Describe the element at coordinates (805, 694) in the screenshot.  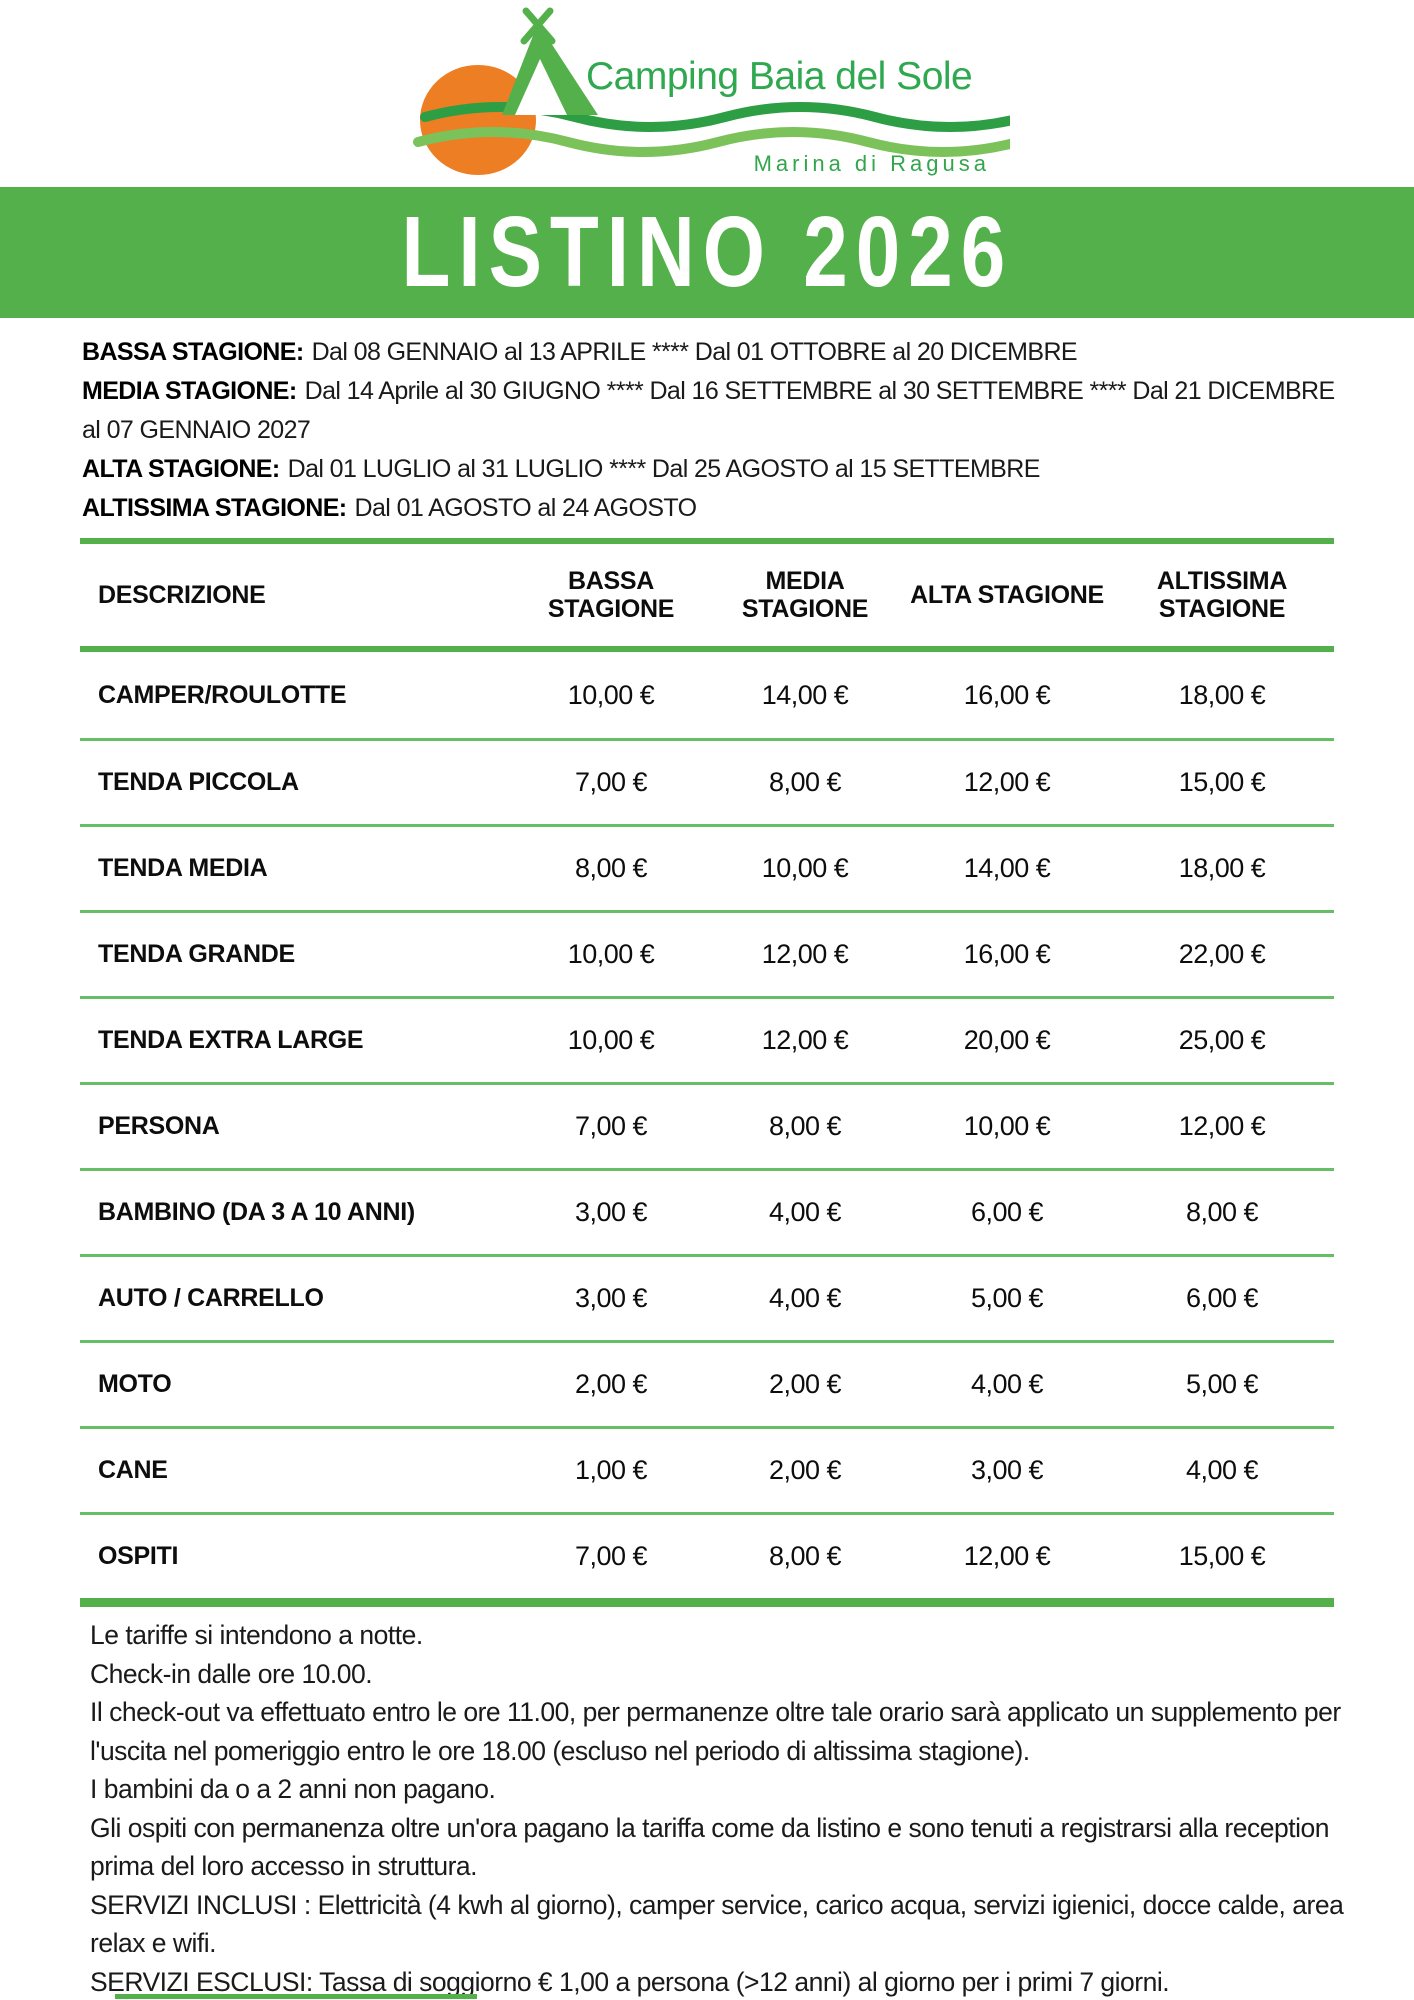
I see `price-media: 14,00 €` at that location.